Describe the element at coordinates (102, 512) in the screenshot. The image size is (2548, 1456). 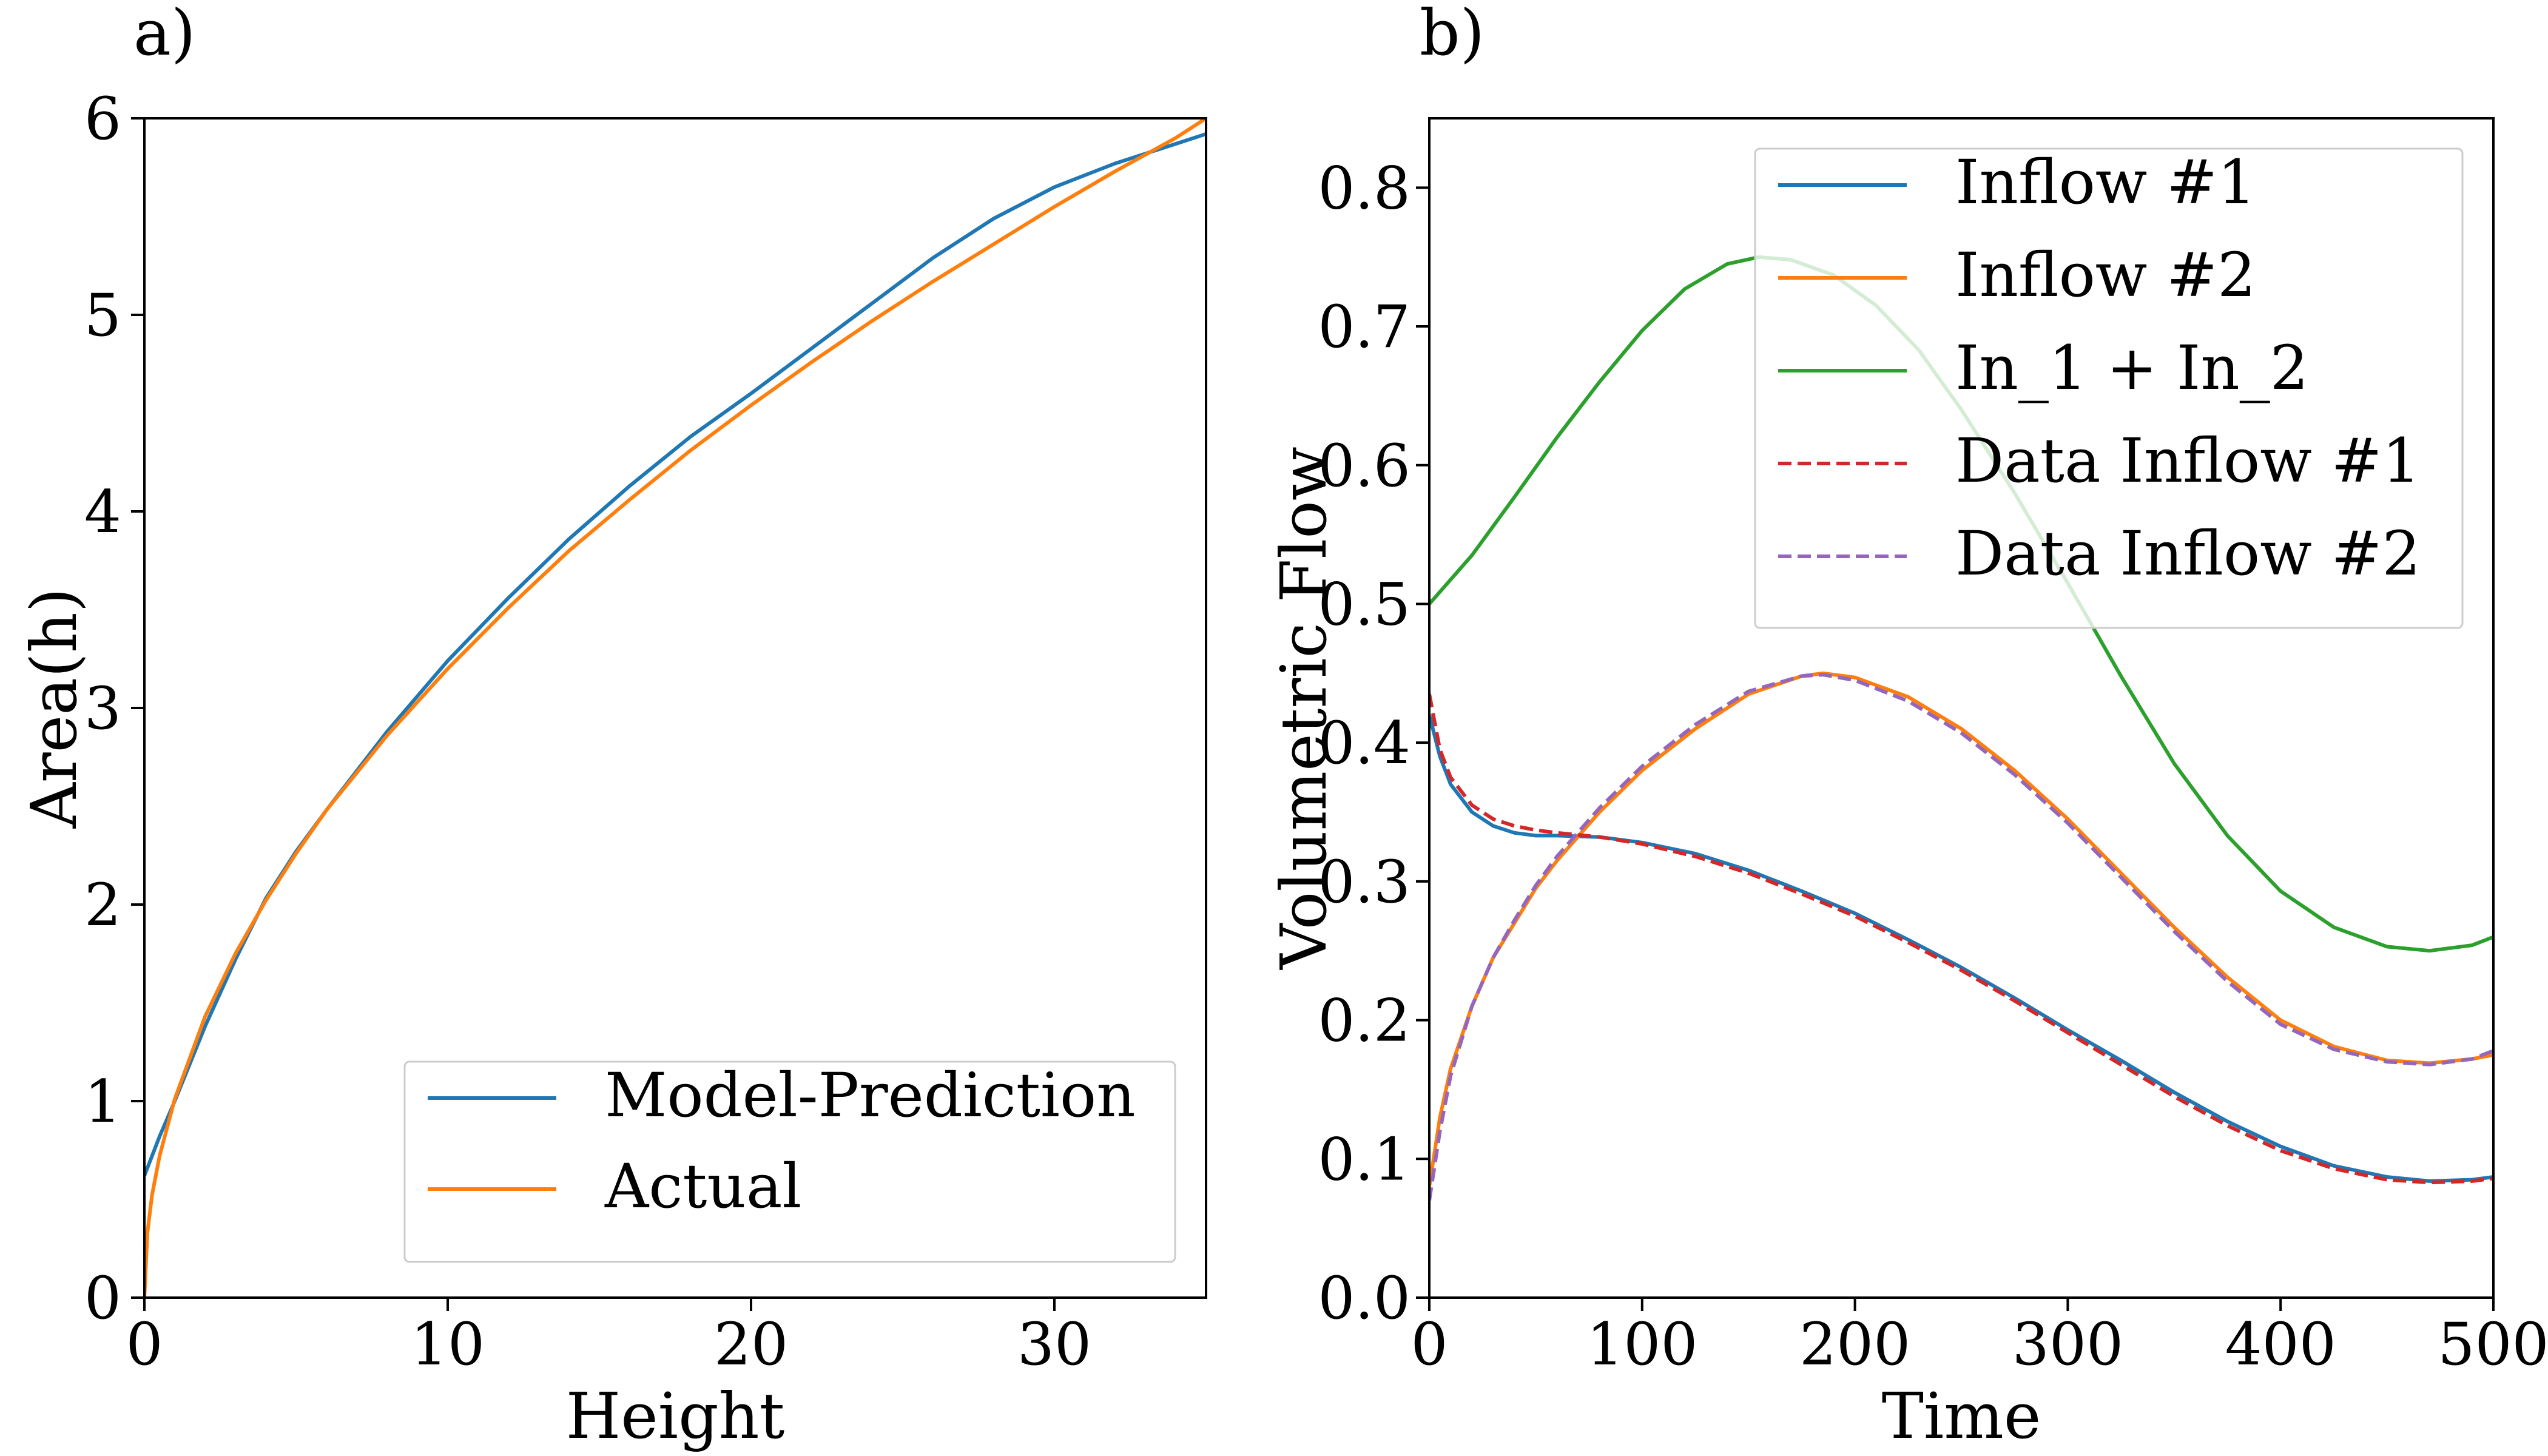
I see `y-tick-label: 4` at that location.